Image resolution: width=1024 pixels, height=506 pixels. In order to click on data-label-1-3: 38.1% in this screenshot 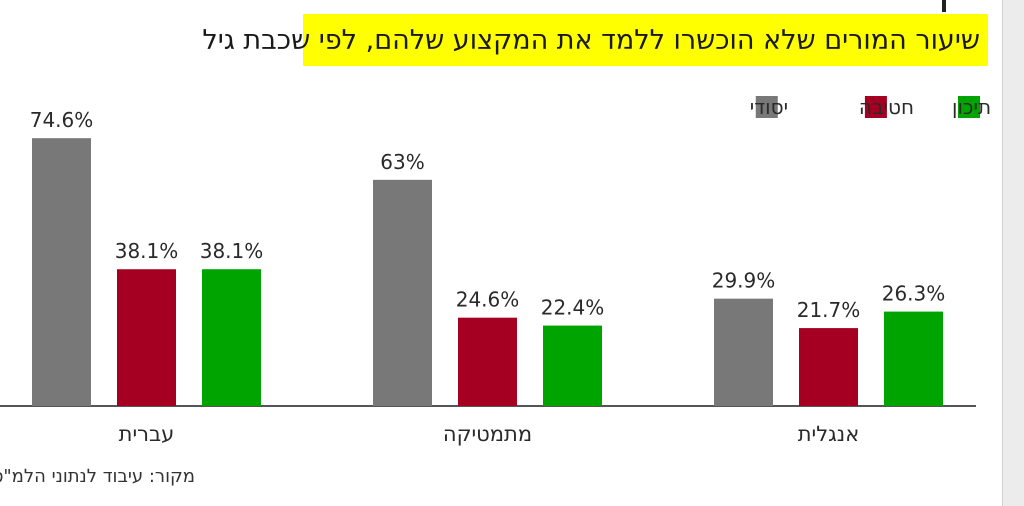, I will do `click(232, 251)`.